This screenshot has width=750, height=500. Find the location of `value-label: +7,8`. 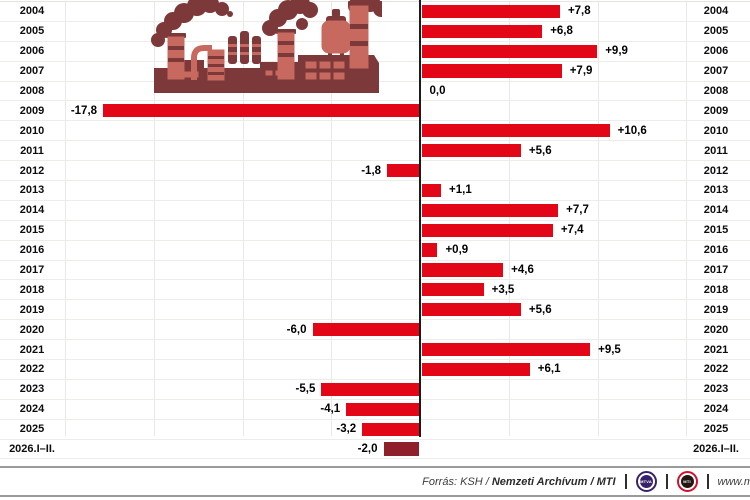

value-label: +7,8 is located at coordinates (579, 11).